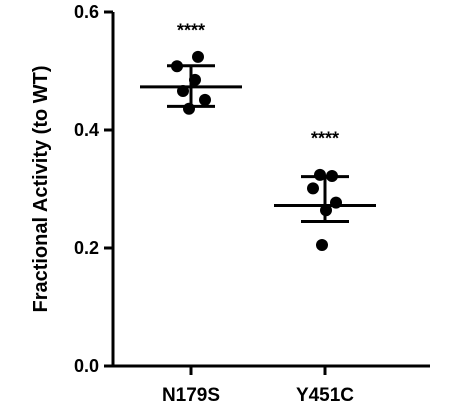  Describe the element at coordinates (191, 395) in the screenshot. I see `x-tick-label: N179S` at that location.